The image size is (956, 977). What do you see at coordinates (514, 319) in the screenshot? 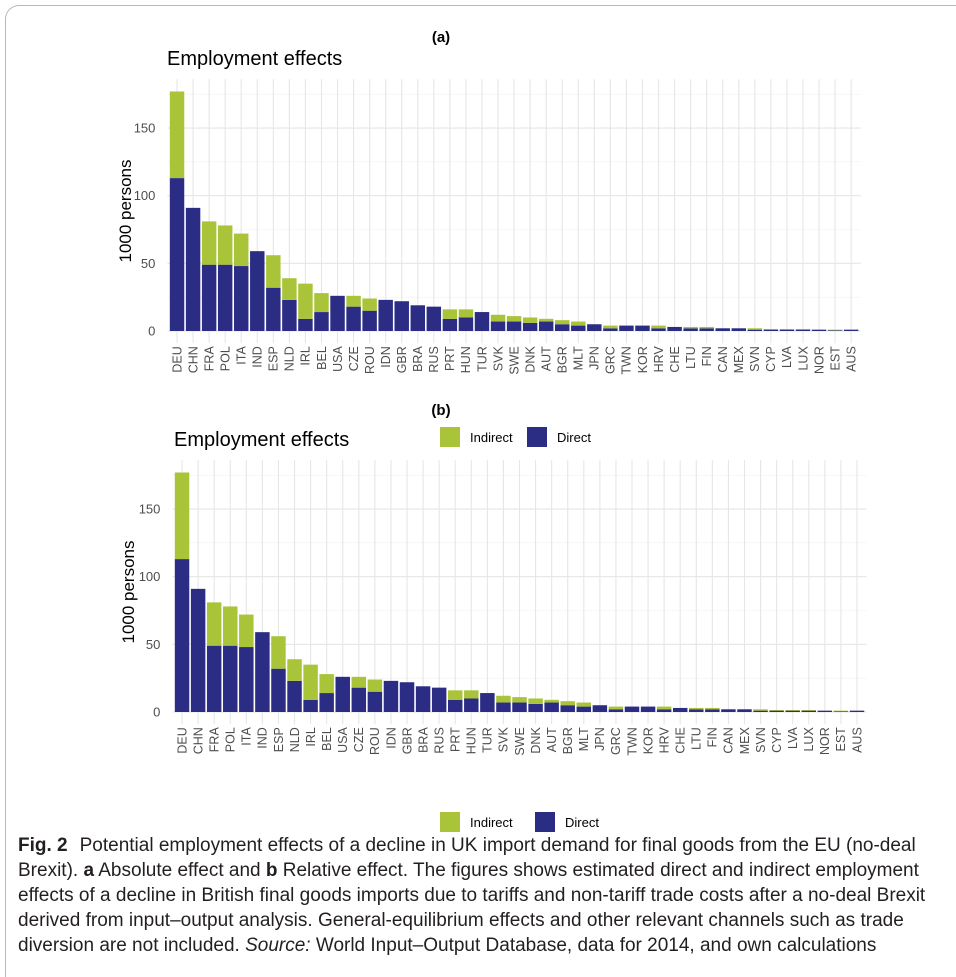
I see `bar-indirect-swe` at bounding box center [514, 319].